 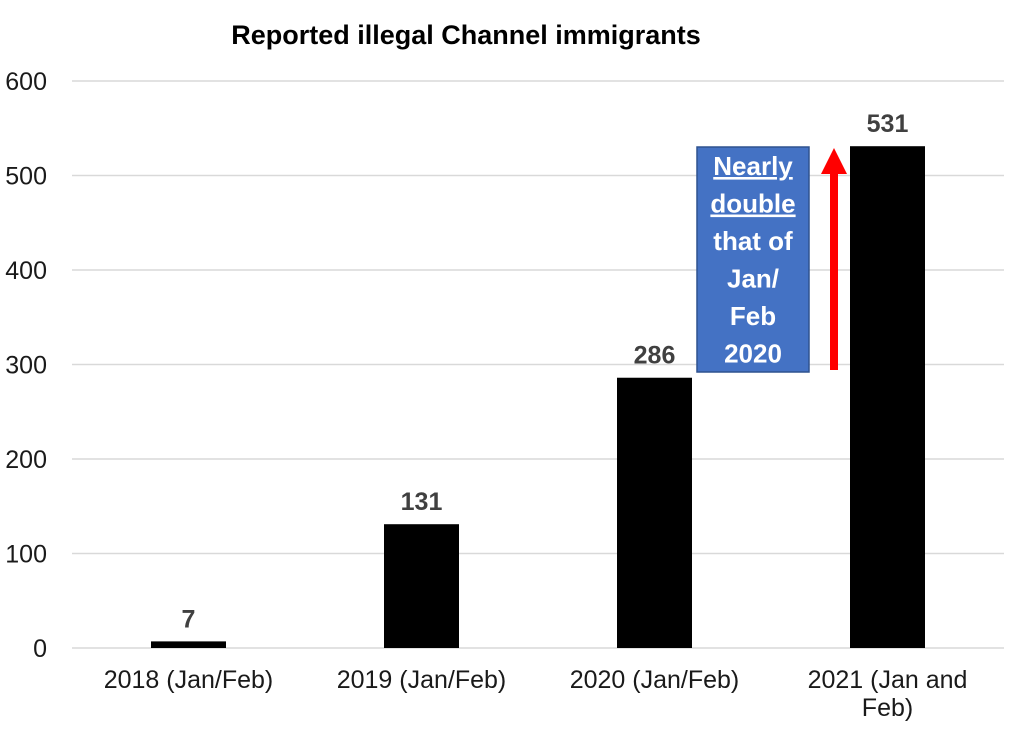 I want to click on y-tick-label: 100, so click(x=26, y=555).